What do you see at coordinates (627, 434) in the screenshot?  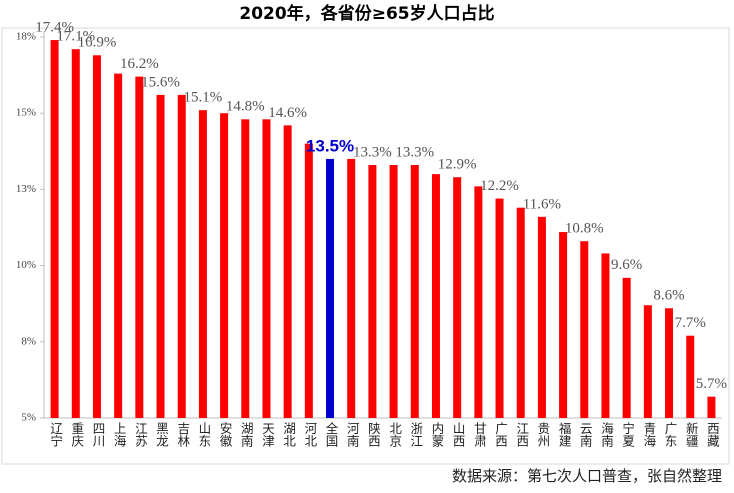 I see `x-tick-label: 宁夏` at bounding box center [627, 434].